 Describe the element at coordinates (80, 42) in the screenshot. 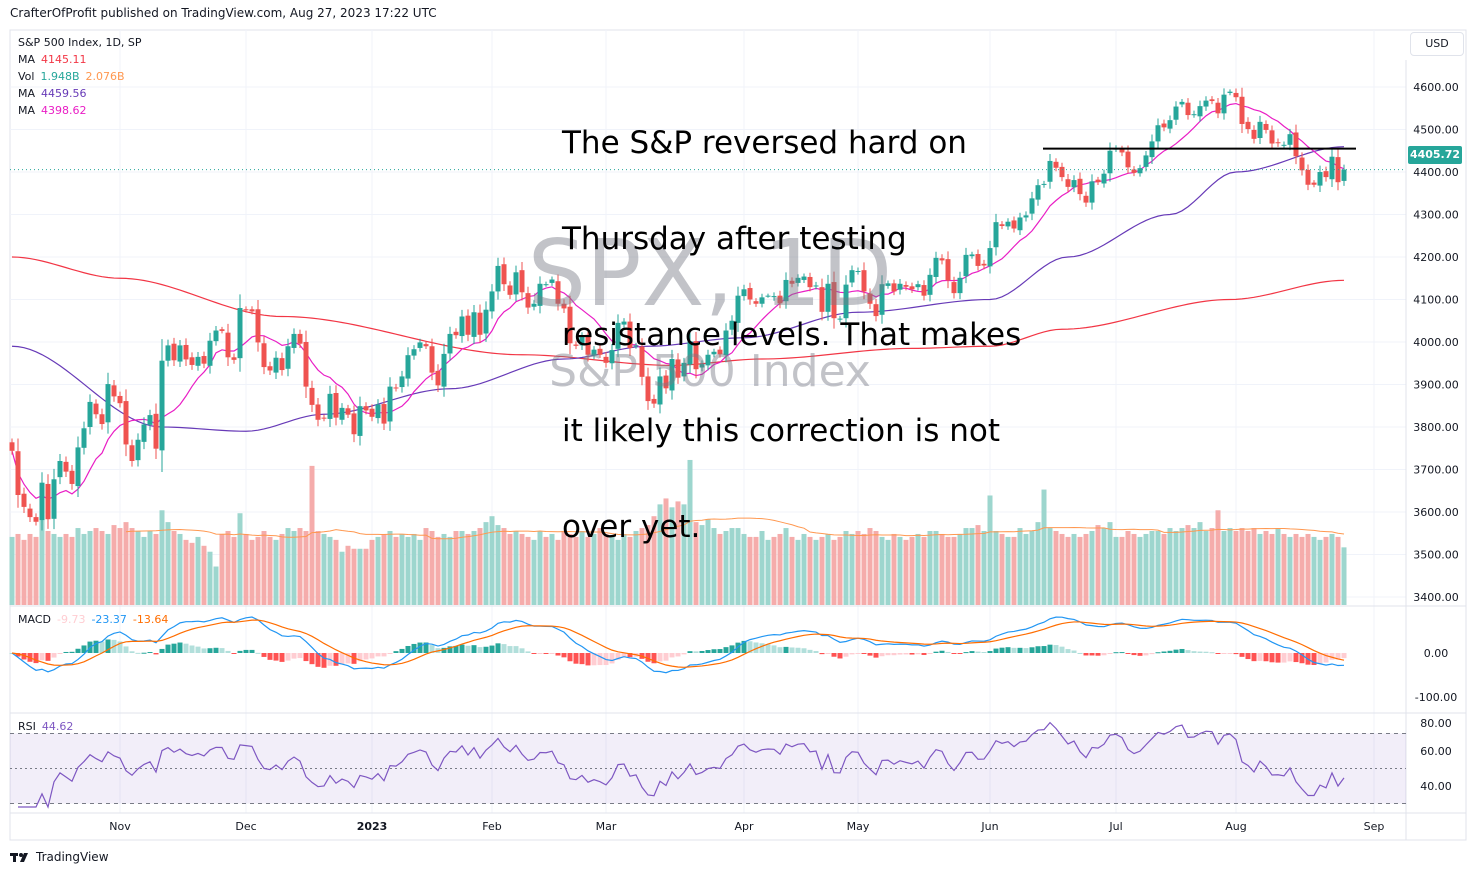

I see `symbol-title: S&P 500 Index, 1D, SP` at that location.